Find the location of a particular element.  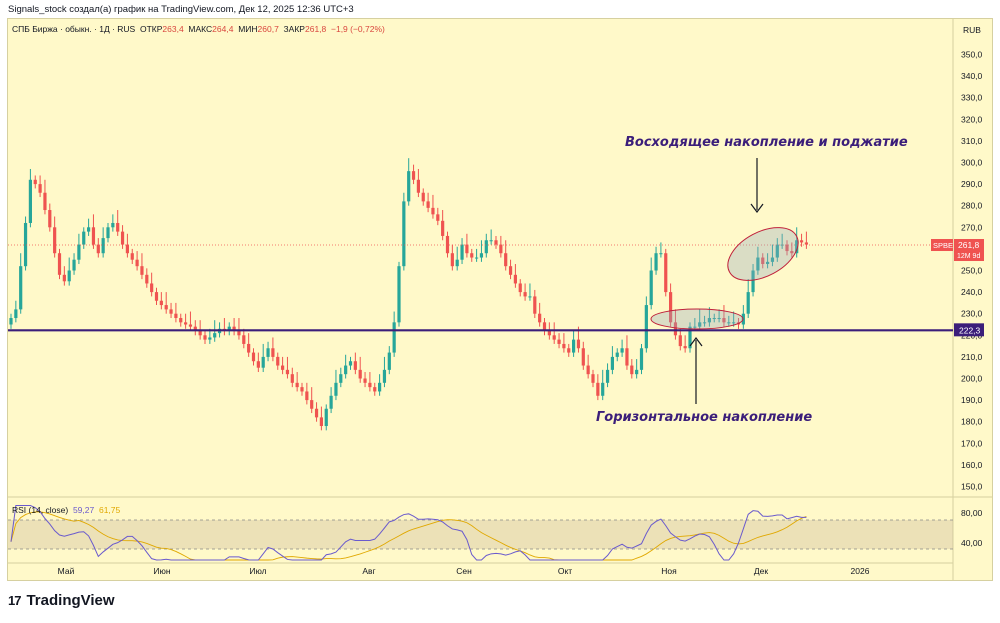

level-tag-bg is located at coordinates (969, 330).